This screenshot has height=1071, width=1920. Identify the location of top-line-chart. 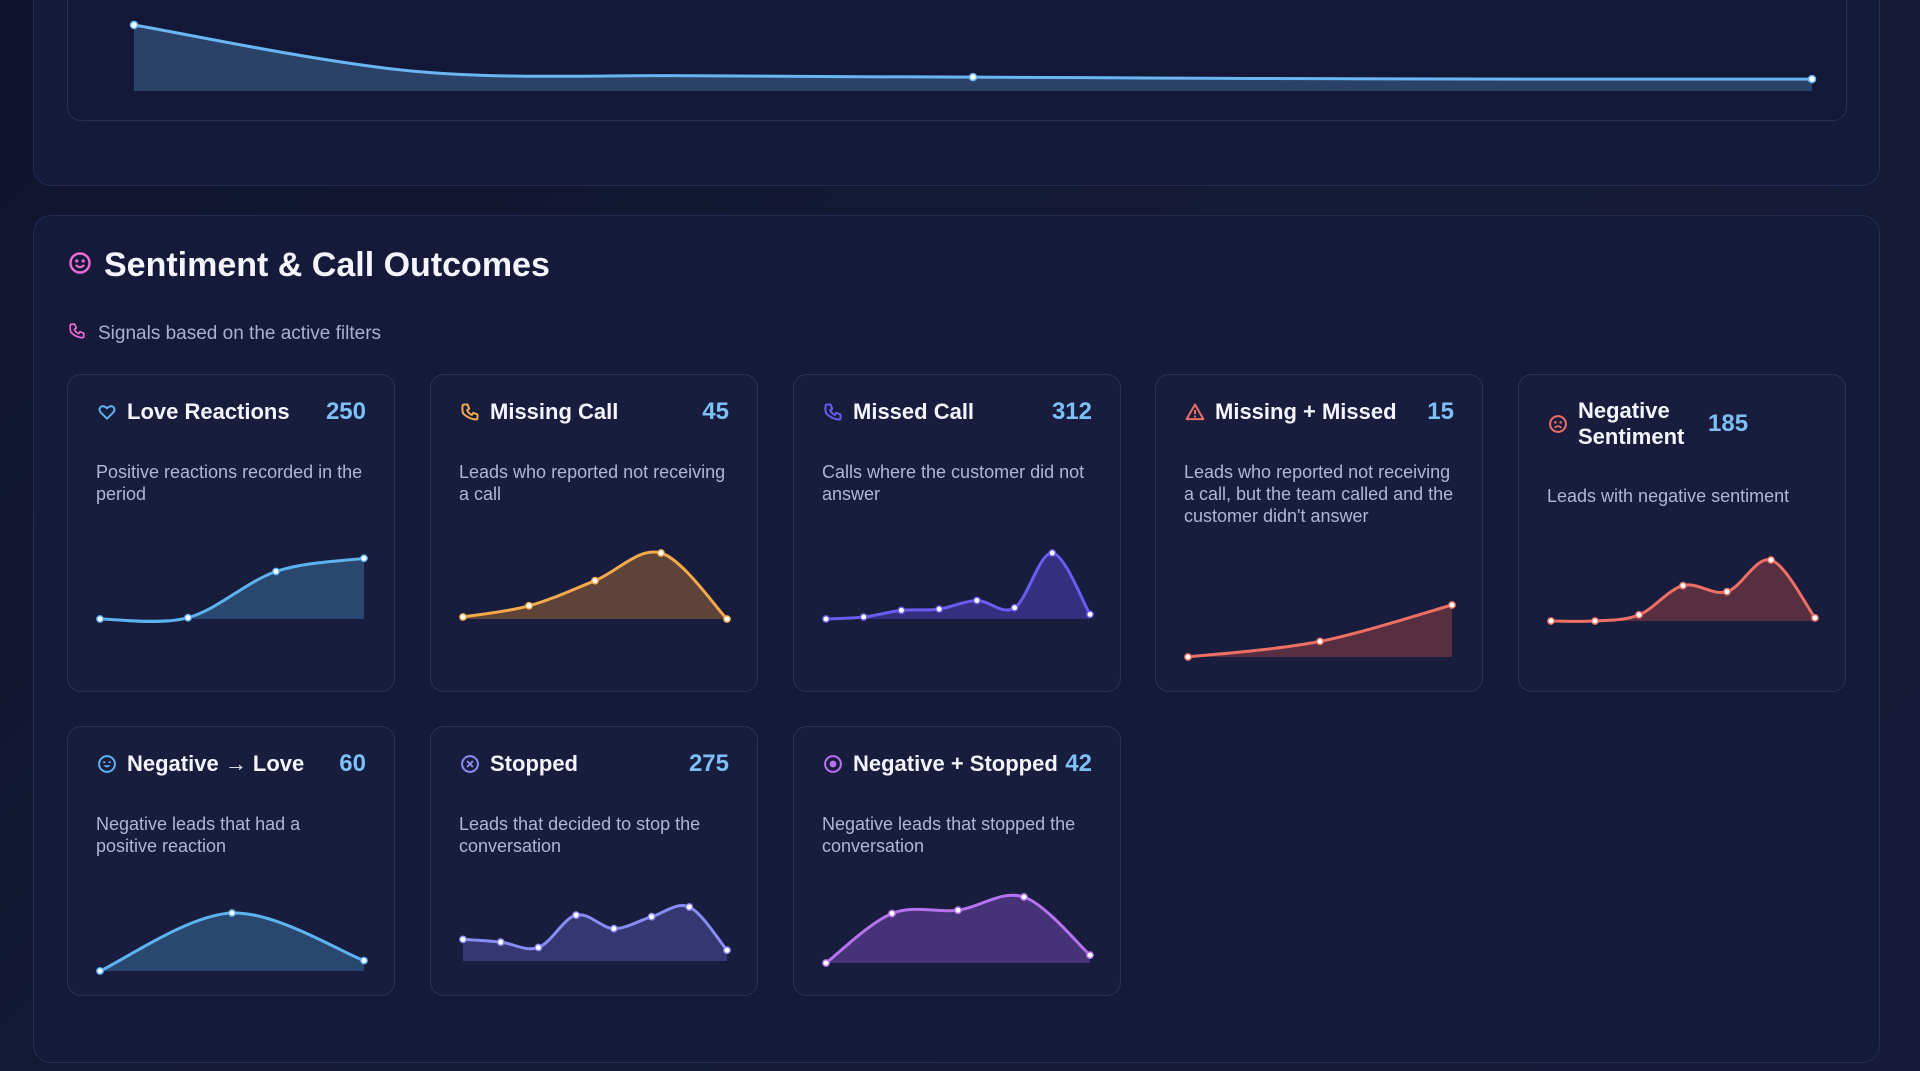
(973, 55).